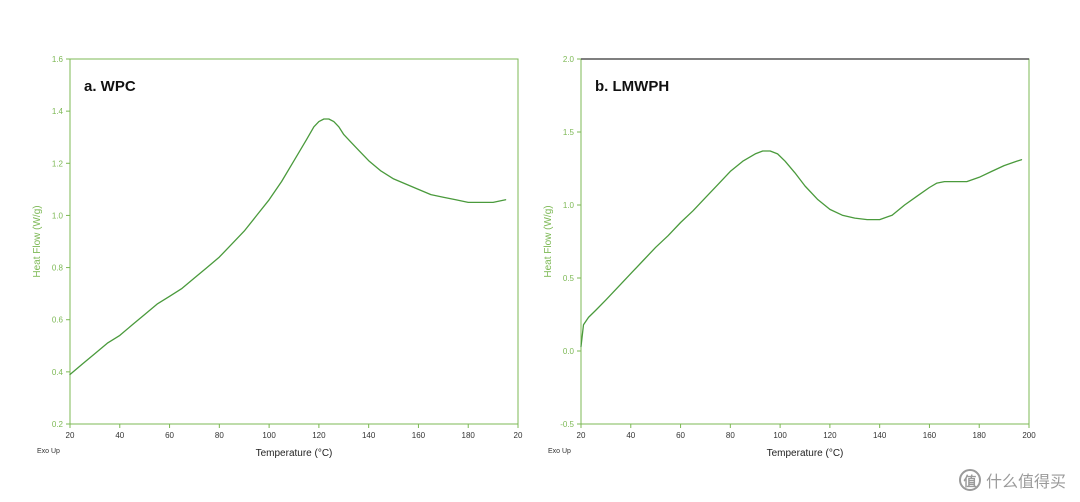 This screenshot has height=502, width=1080. What do you see at coordinates (58, 59) in the screenshot?
I see `y-tick-label: 1.6` at bounding box center [58, 59].